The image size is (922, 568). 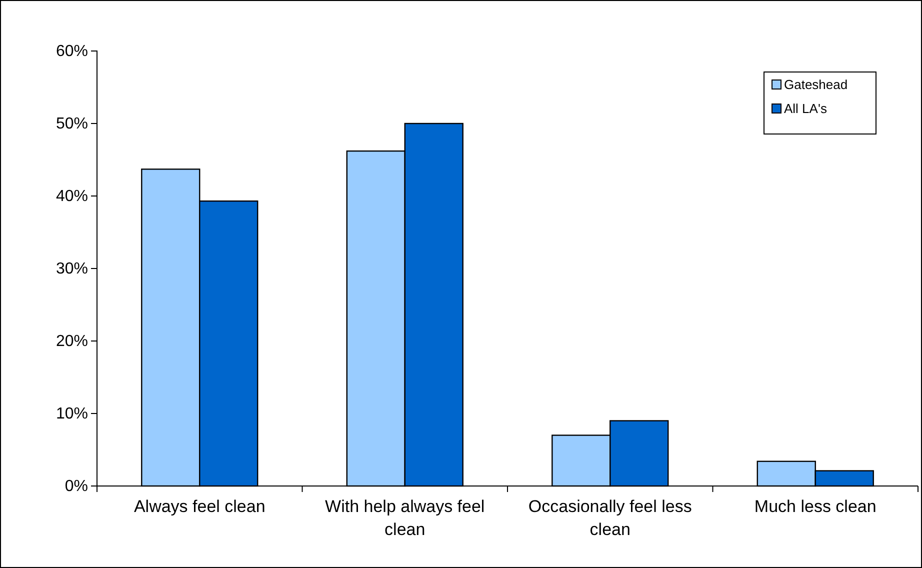 I want to click on x-tick-label: Always feel clean, so click(x=200, y=506).